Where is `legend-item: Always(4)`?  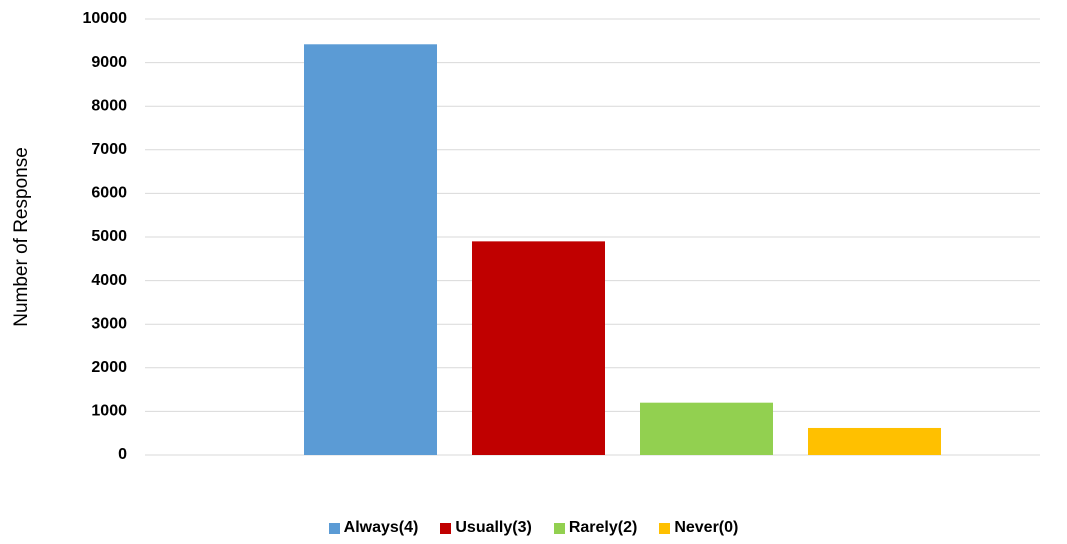 legend-item: Always(4) is located at coordinates (373, 528).